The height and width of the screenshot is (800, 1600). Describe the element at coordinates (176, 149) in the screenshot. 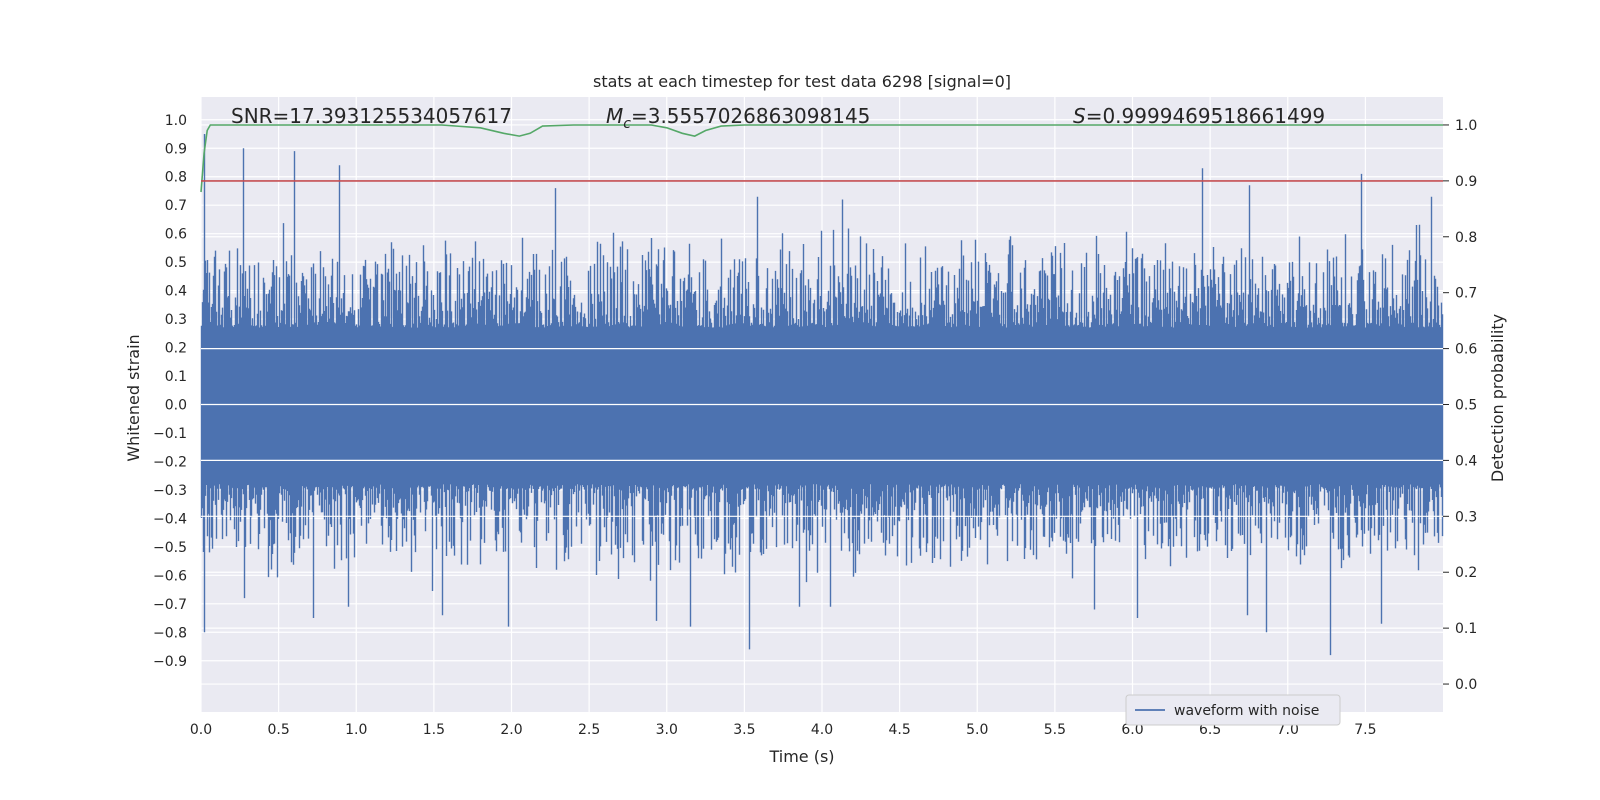

I see `left-tick-label: 0.9` at that location.